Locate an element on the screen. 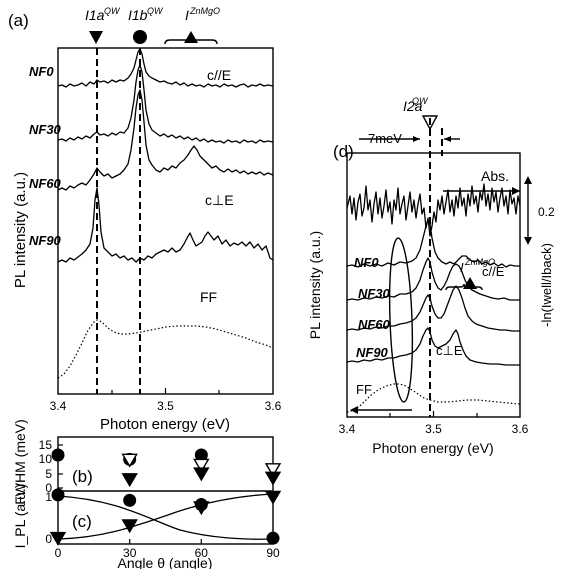  panel-d-y2label: -ln(Iwell/Iback) is located at coordinates (546, 285).